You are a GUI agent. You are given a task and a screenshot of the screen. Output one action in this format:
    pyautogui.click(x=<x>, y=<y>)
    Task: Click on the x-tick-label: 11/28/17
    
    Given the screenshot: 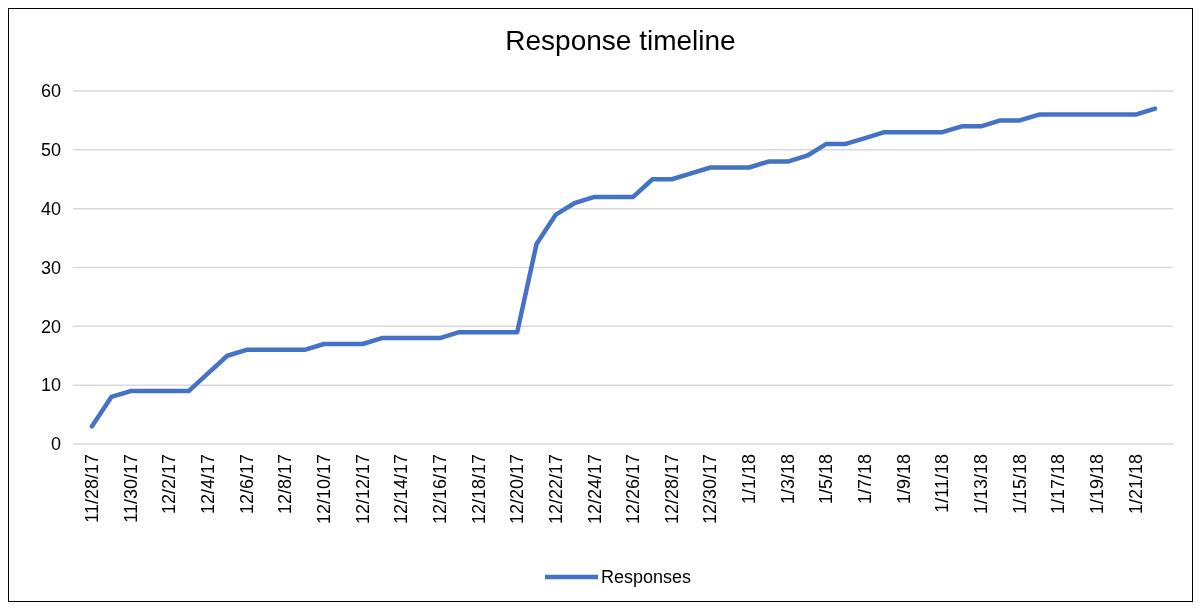 What is the action you would take?
    pyautogui.click(x=92, y=488)
    